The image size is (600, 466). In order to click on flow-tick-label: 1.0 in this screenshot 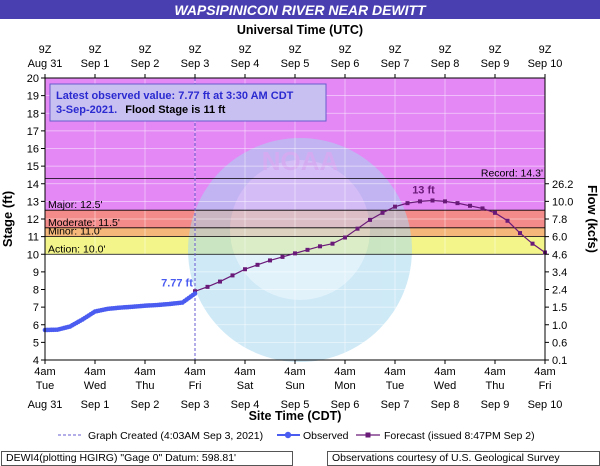, I will do `click(559, 326)`.